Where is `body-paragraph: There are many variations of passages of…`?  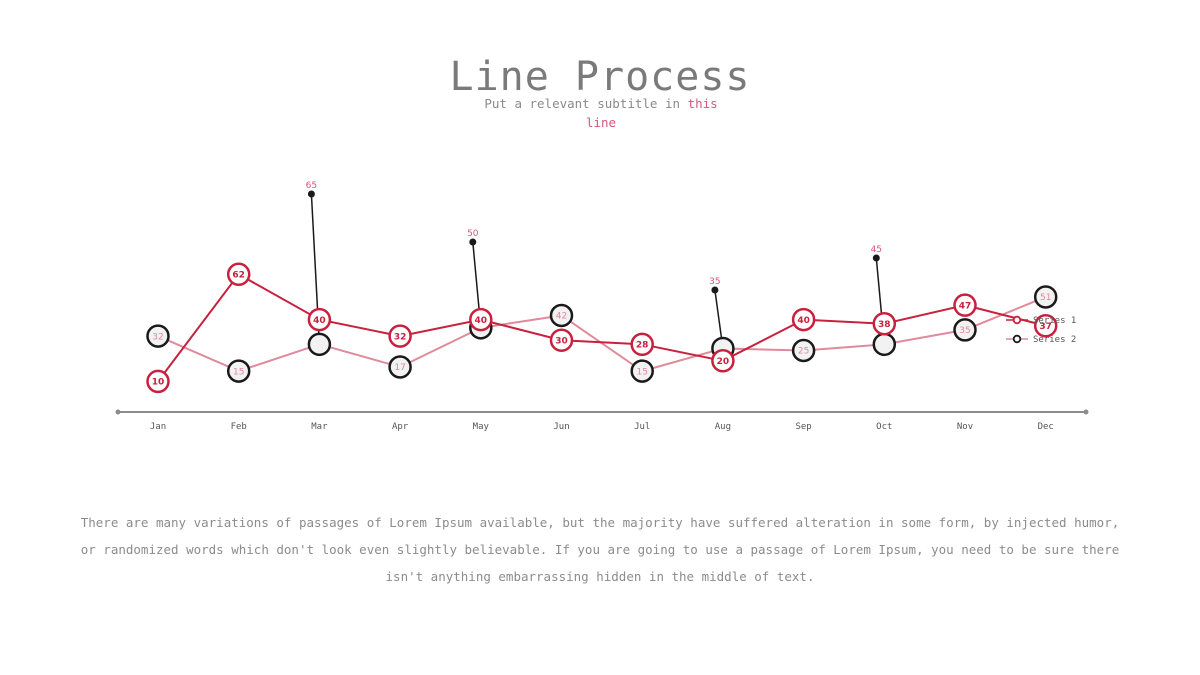
body-paragraph: There are many variations of passages of… is located at coordinates (600, 549).